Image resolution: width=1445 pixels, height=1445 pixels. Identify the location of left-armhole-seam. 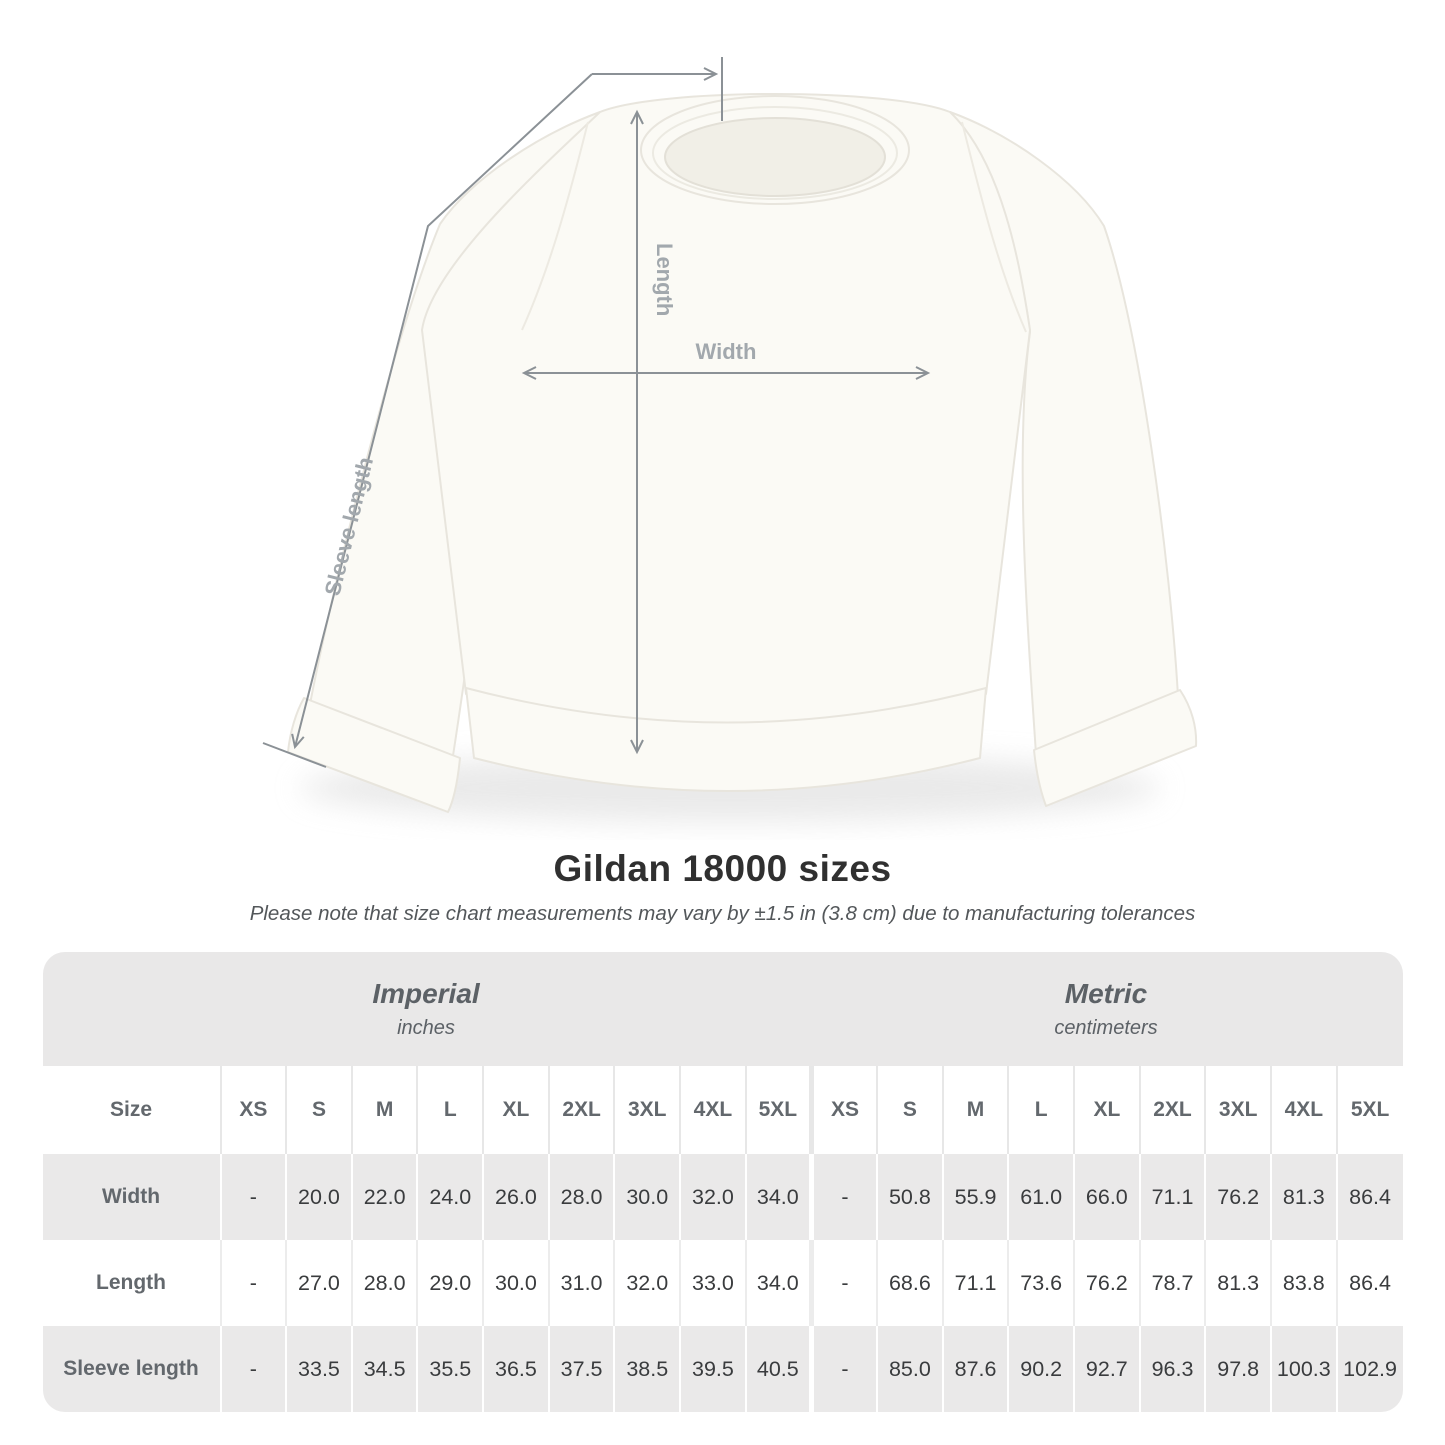
(555, 226).